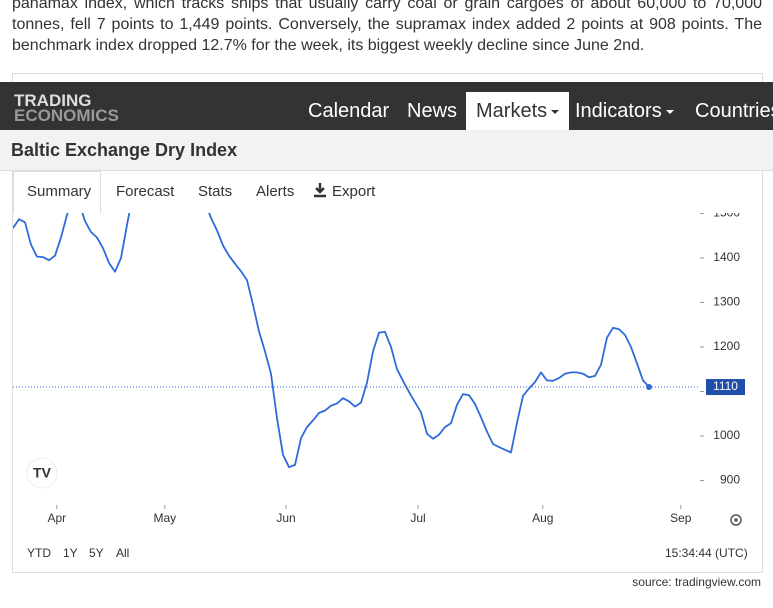 This screenshot has height=608, width=773. What do you see at coordinates (512, 111) in the screenshot?
I see `nav-label: Markets` at bounding box center [512, 111].